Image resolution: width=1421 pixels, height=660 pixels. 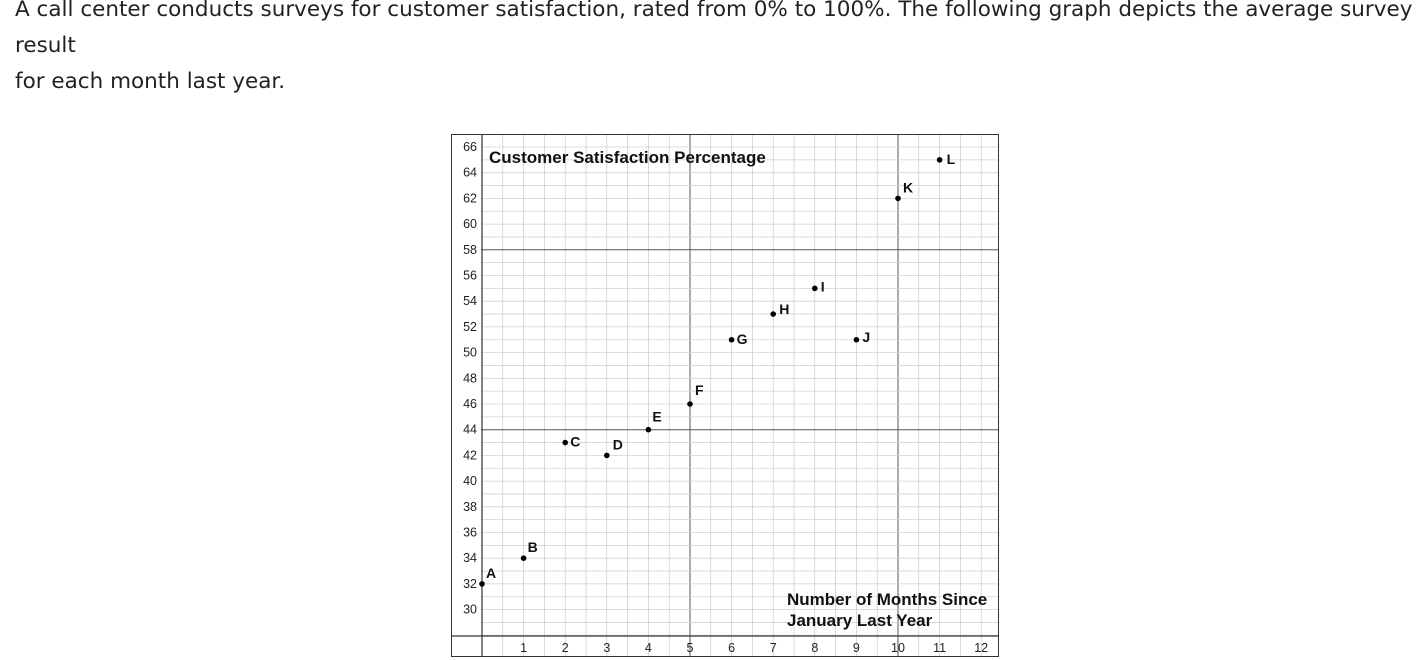 I want to click on y-tick-label: 66, so click(x=470, y=147).